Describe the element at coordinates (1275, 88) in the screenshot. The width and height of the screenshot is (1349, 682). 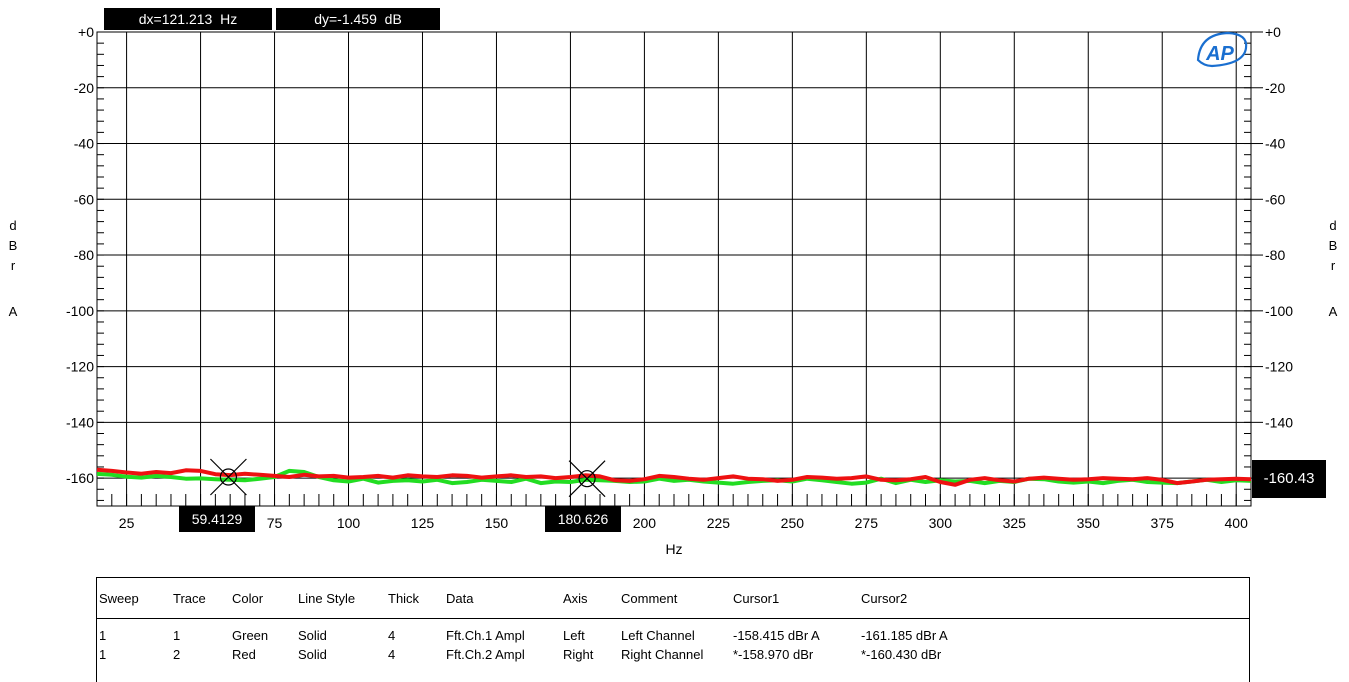
I see `y-tick-label-right: -20` at that location.